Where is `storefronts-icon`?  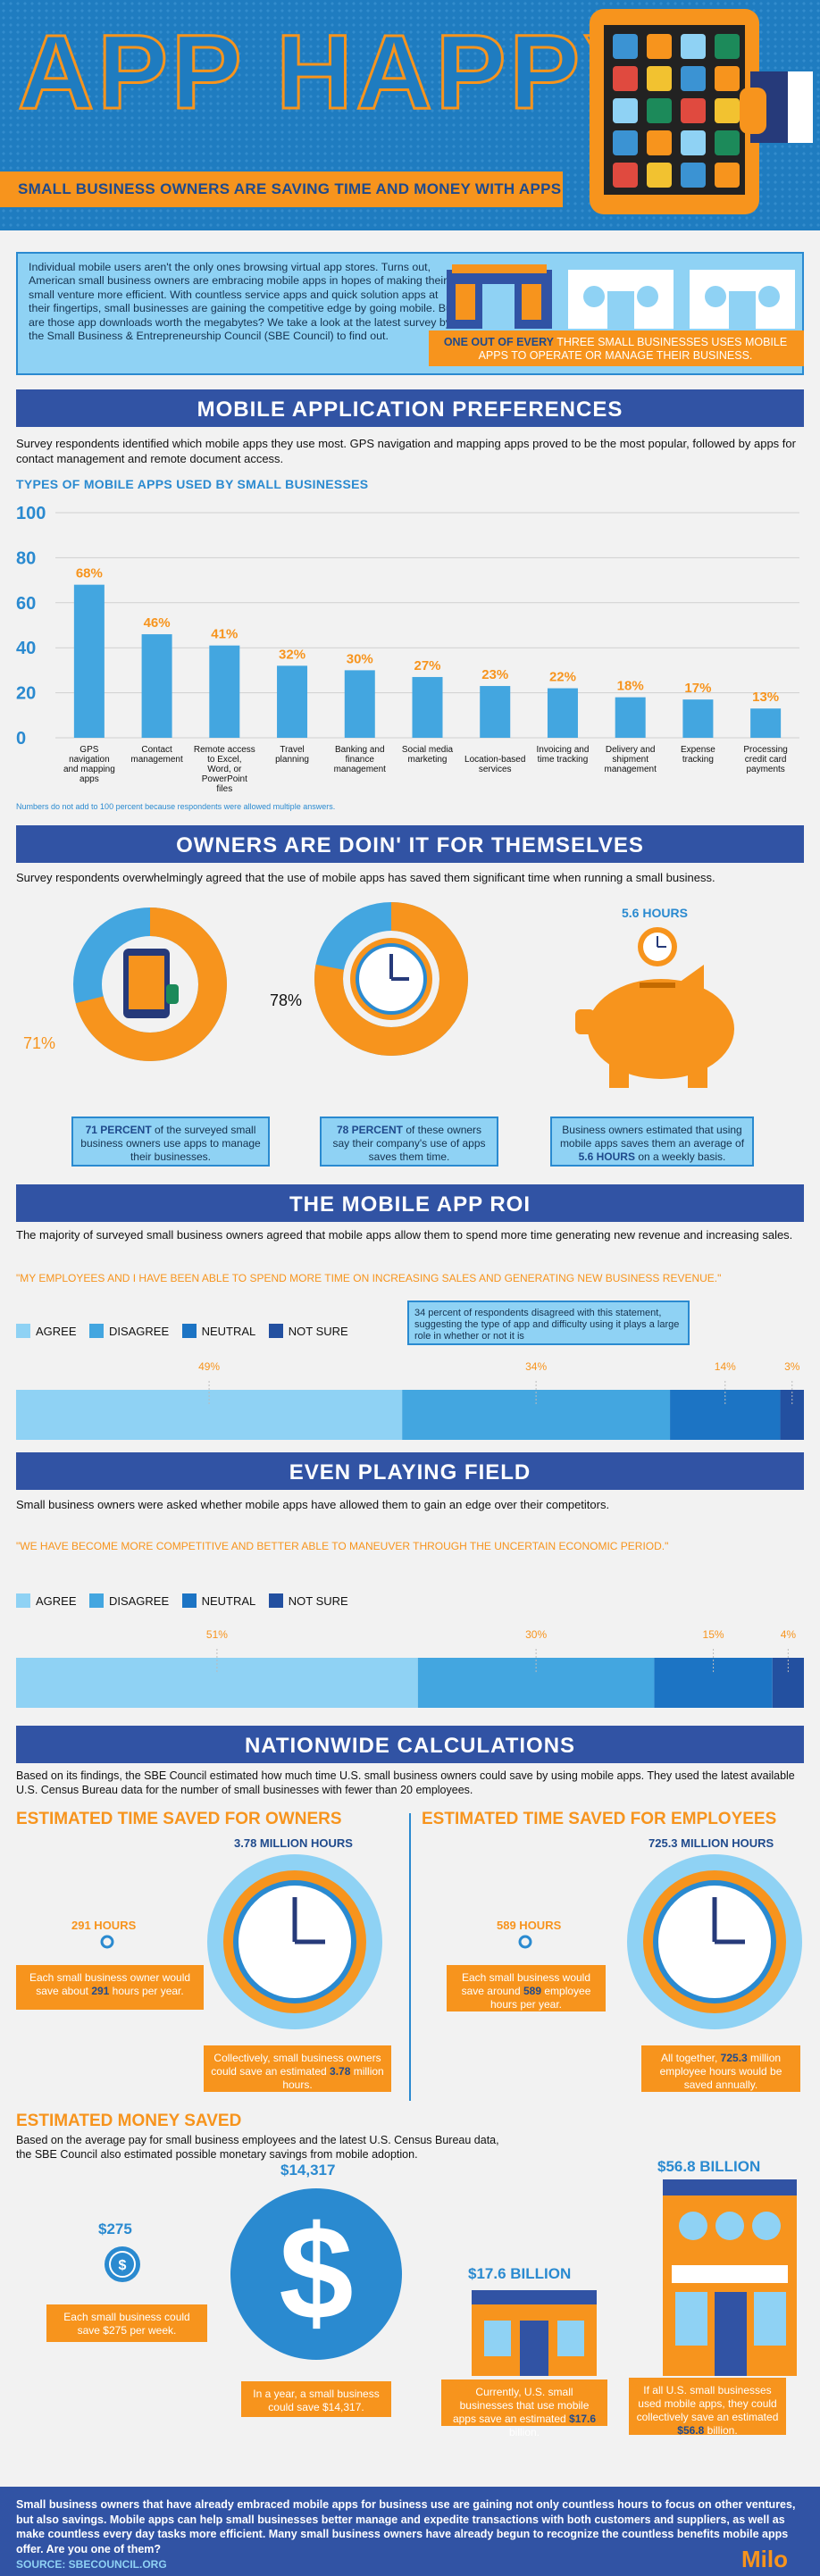 storefronts-icon is located at coordinates (621, 296).